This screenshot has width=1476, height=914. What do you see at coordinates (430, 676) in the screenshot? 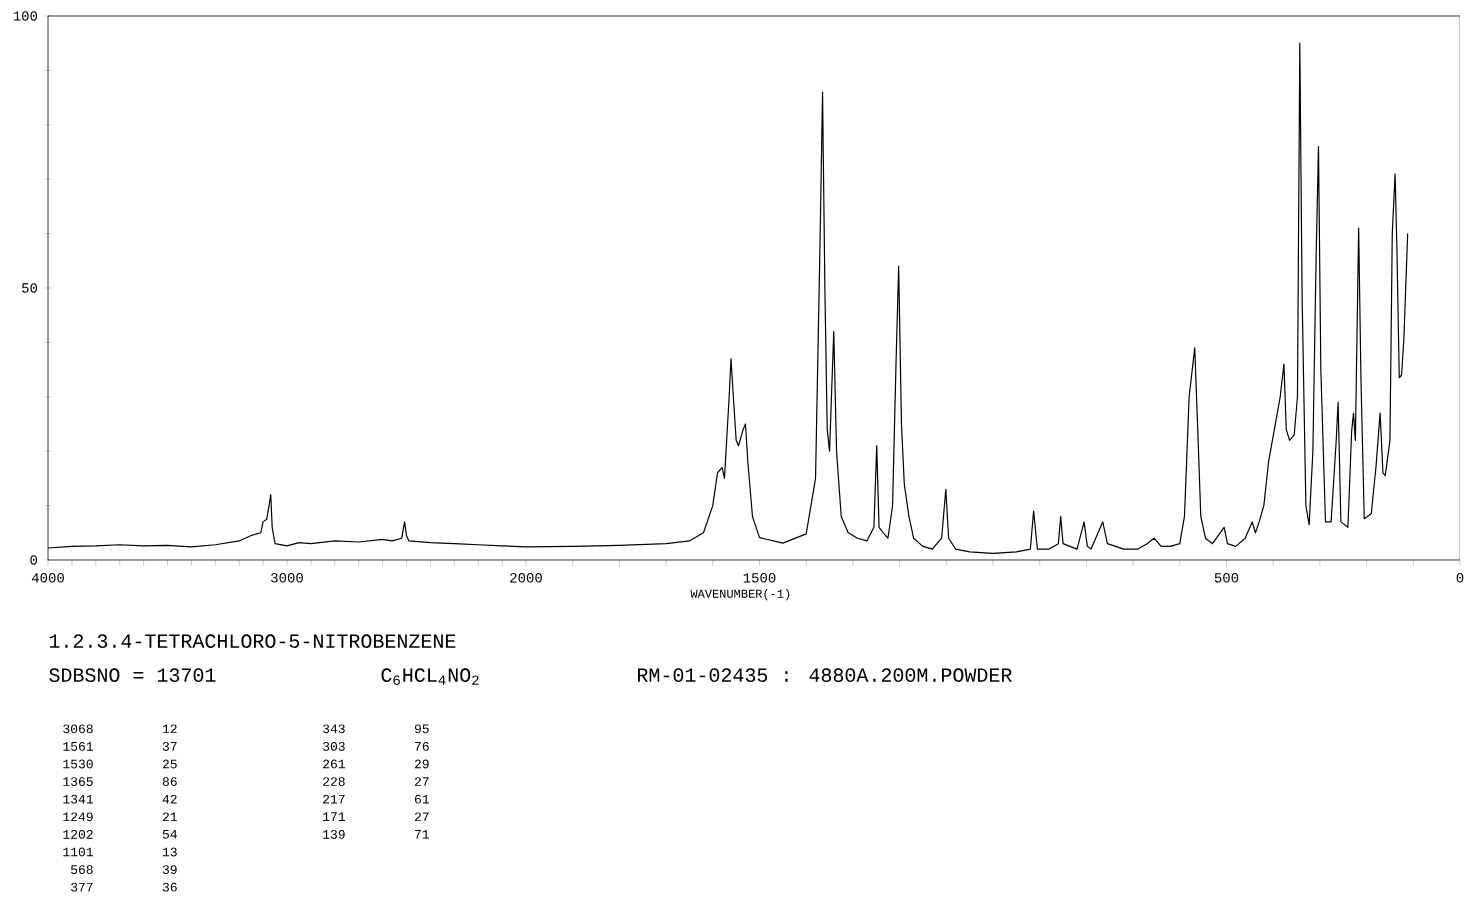
I see `text: C$_{6}$HCL$_{4}$NO$_{2}$` at bounding box center [430, 676].